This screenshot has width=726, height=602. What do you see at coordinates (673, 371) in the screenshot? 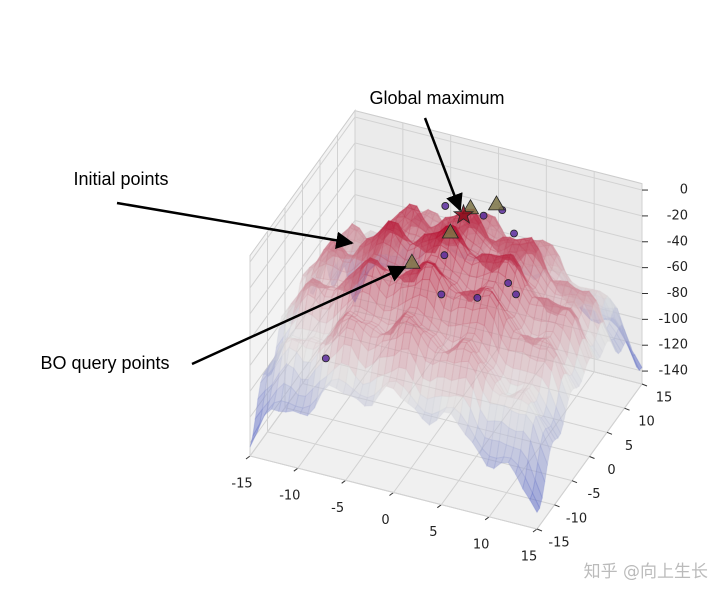
I see `z-tick-label: -140` at bounding box center [673, 371].